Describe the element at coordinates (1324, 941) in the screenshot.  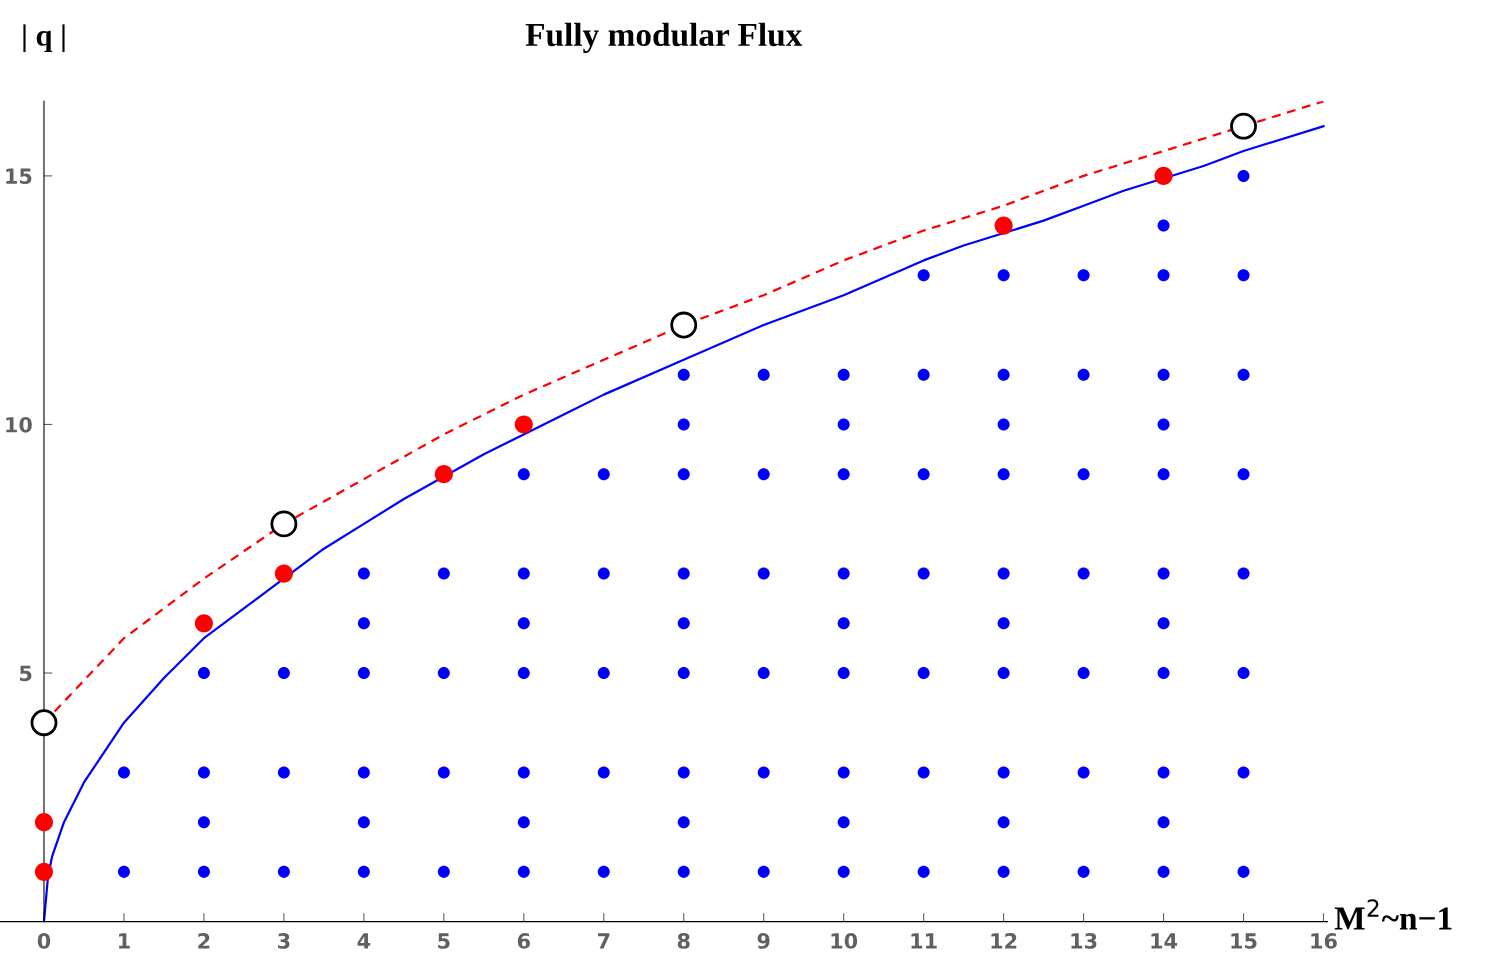
I see `x-tick-label: 16` at that location.